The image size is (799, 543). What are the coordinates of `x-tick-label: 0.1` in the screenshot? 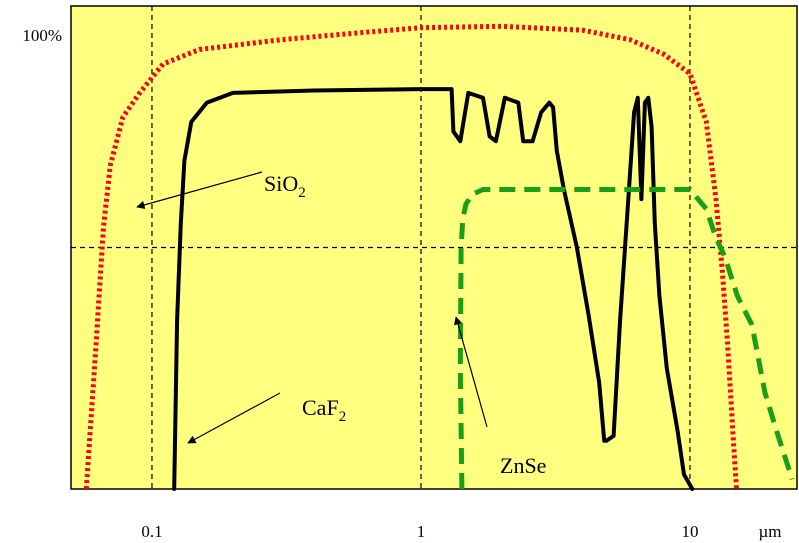 It's located at (151, 531).